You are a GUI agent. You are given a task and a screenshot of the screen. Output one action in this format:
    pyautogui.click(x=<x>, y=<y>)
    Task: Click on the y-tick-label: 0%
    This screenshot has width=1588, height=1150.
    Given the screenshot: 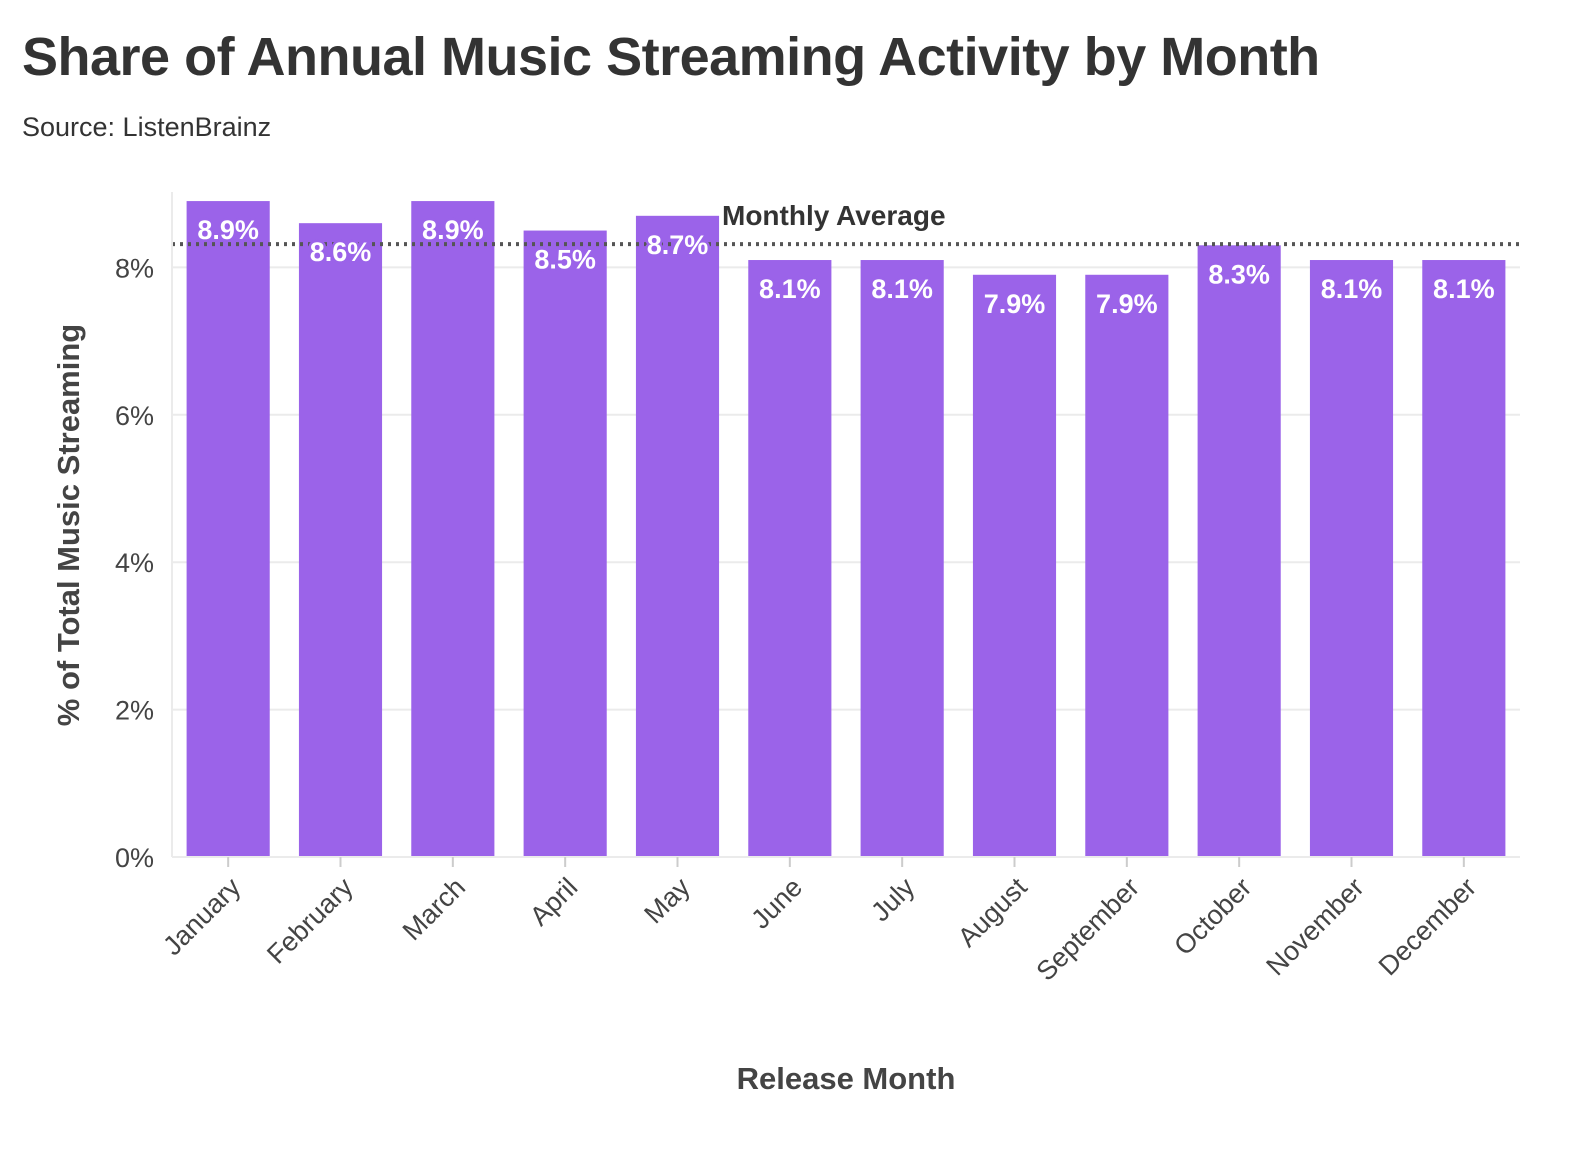 What is the action you would take?
    pyautogui.click(x=134, y=858)
    